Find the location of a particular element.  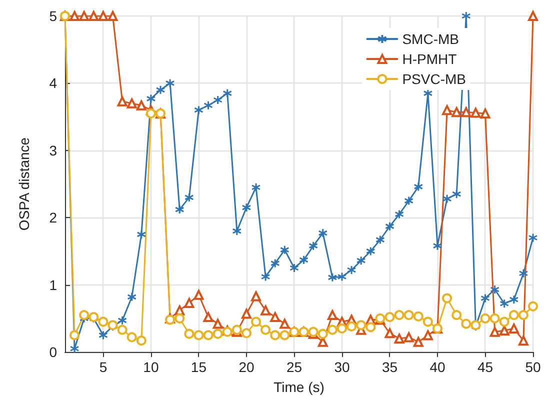

y-tick-label: 1 is located at coordinates (53, 284).